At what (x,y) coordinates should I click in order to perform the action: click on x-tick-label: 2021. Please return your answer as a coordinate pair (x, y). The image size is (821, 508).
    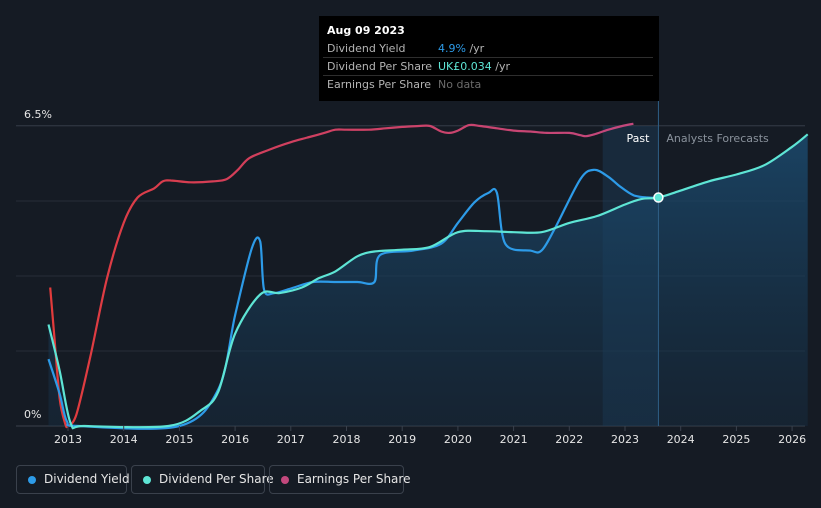
    Looking at the image, I should click on (514, 439).